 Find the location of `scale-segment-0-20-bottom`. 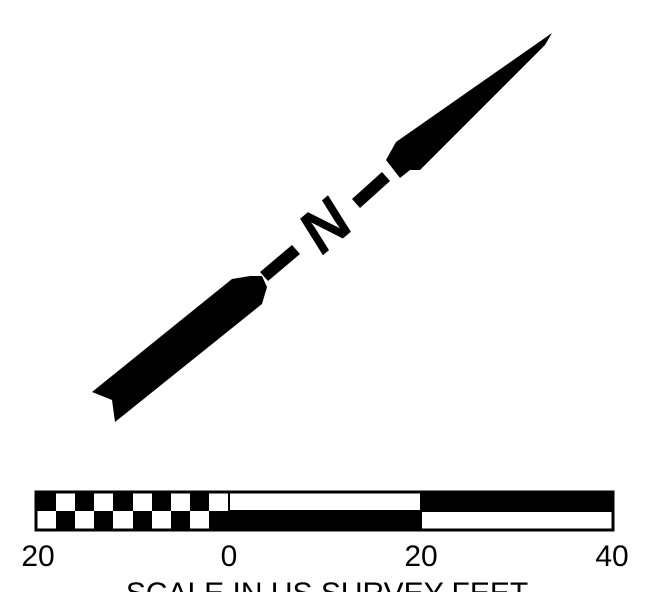

scale-segment-0-20-bottom is located at coordinates (325, 520).